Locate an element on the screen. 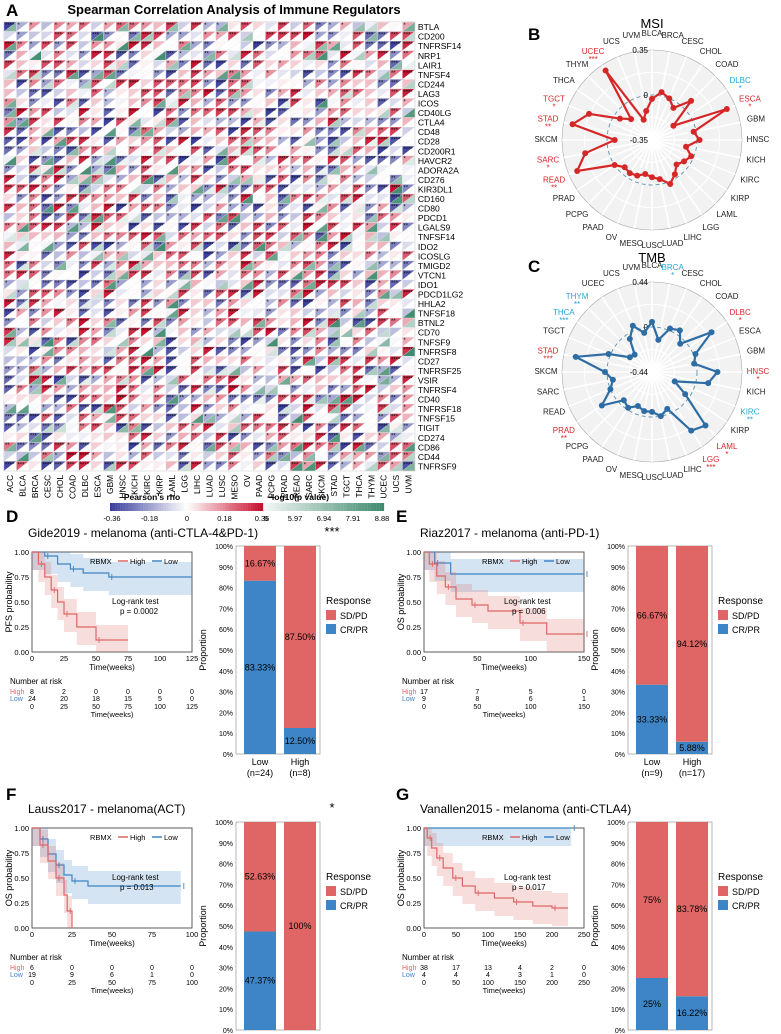 This screenshot has height=1034, width=781. radar-axis-label: KIRC ** is located at coordinates (749, 416).